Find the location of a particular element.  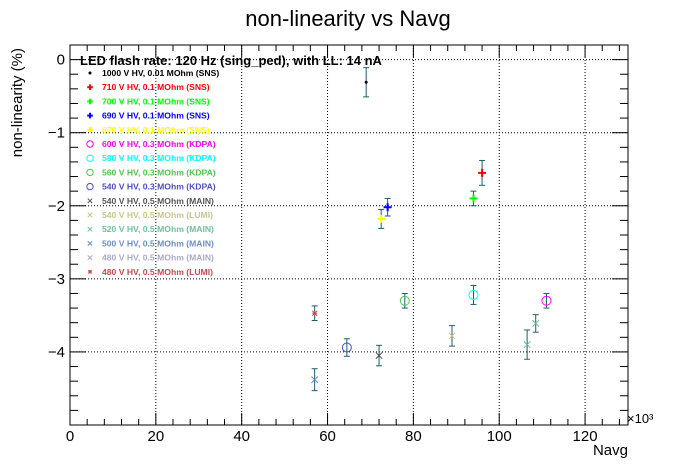

legend-entry: 500 V HV, 0.5 MOhm (MAIN) is located at coordinates (150, 243).